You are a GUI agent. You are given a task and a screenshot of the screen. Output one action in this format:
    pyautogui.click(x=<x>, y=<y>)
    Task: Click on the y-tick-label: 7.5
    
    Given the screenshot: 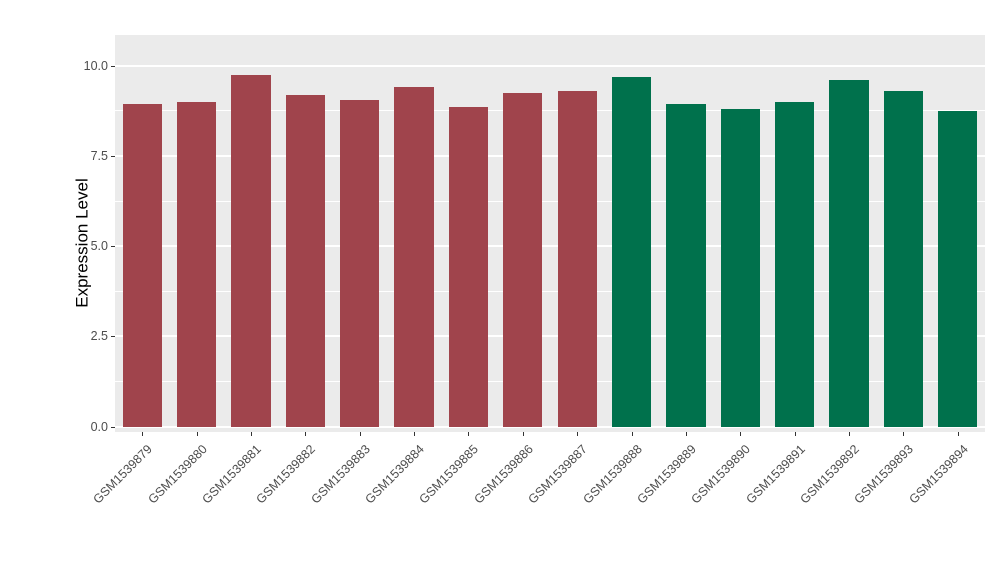 What is the action you would take?
    pyautogui.click(x=99, y=155)
    